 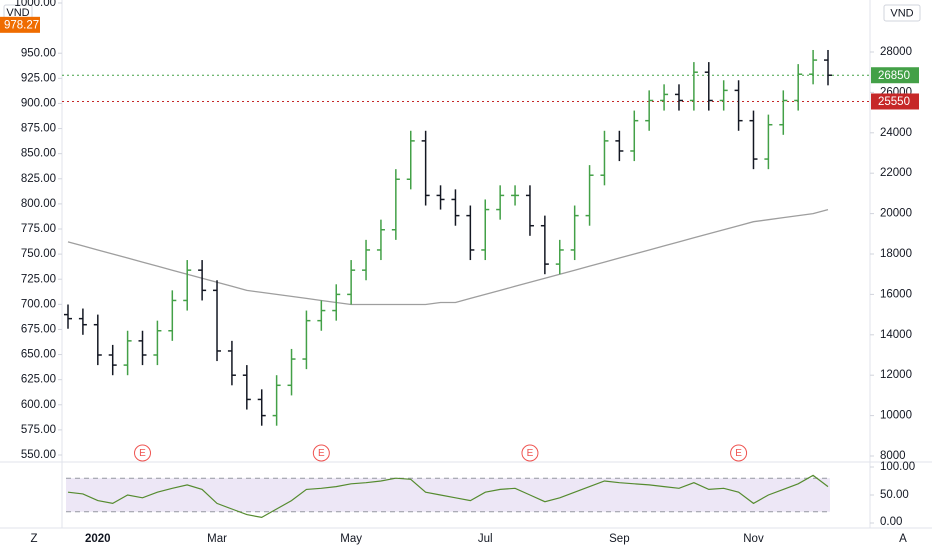 What do you see at coordinates (897, 467) in the screenshot?
I see `rsi-tick-label: 100.00` at bounding box center [897, 467].